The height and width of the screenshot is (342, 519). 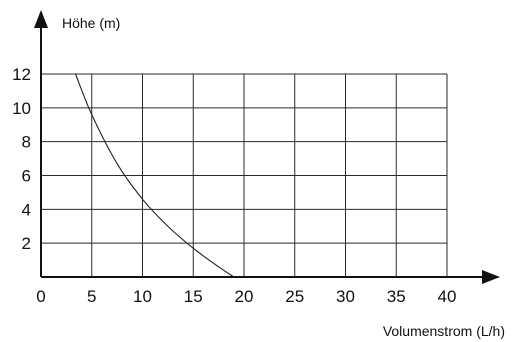 What do you see at coordinates (26, 142) in the screenshot?
I see `y-tick-label: 8` at bounding box center [26, 142].